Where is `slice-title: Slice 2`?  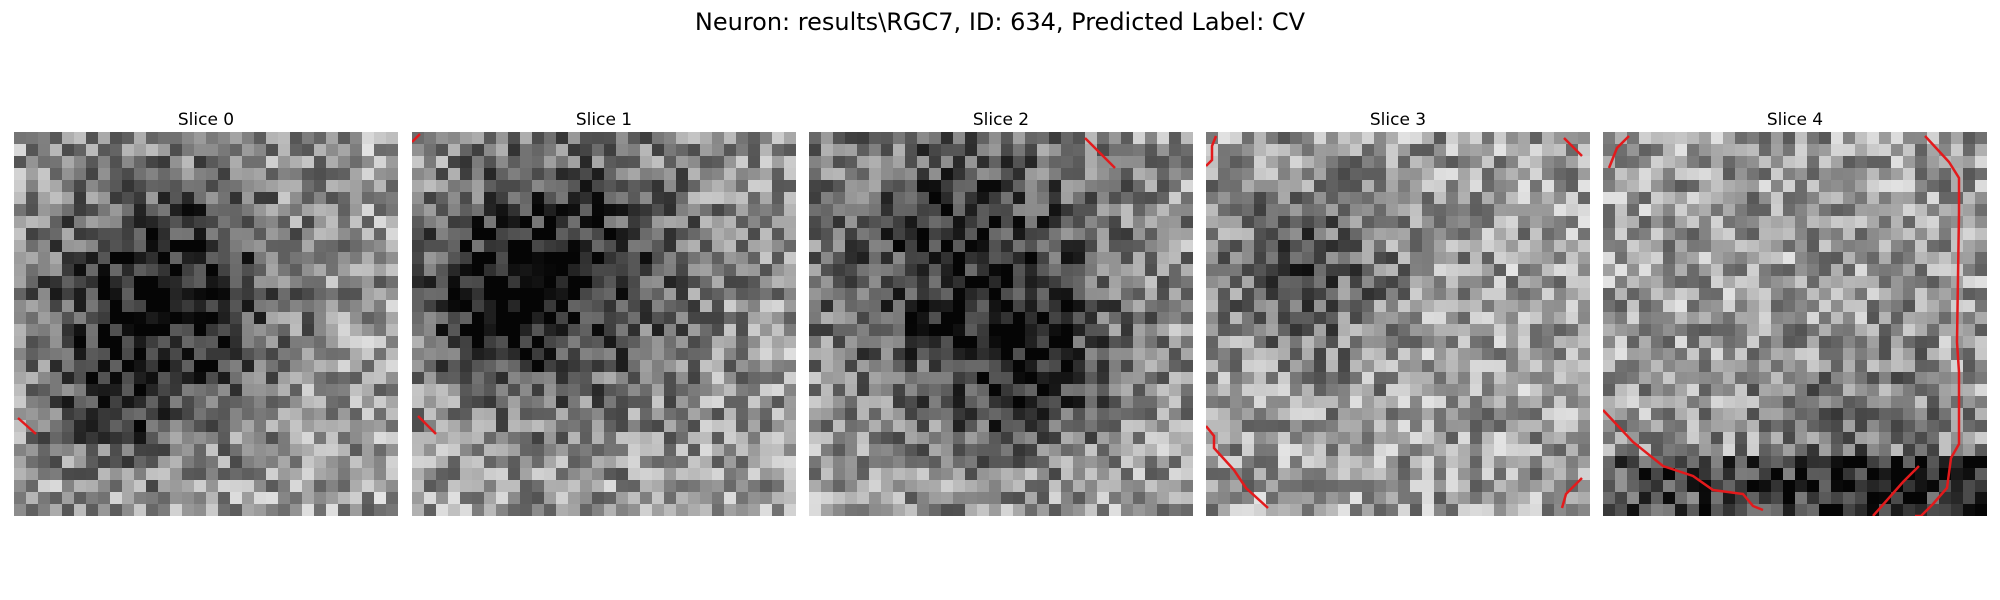
slice-title: Slice 2 is located at coordinates (1001, 120).